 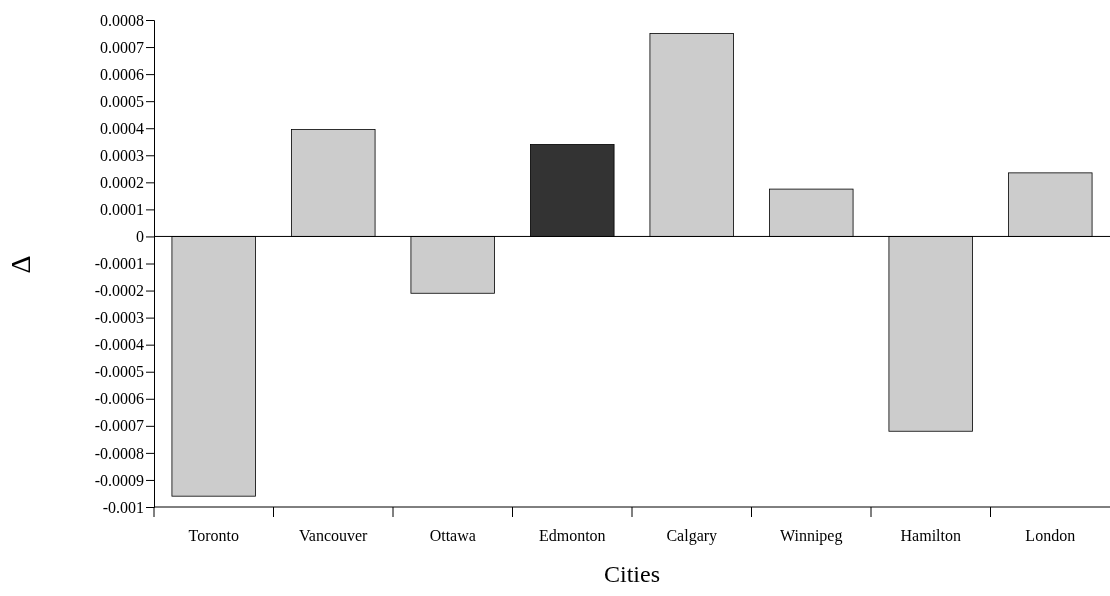 What do you see at coordinates (119, 291) in the screenshot?
I see `y-tick-label: -0.0002` at bounding box center [119, 291].